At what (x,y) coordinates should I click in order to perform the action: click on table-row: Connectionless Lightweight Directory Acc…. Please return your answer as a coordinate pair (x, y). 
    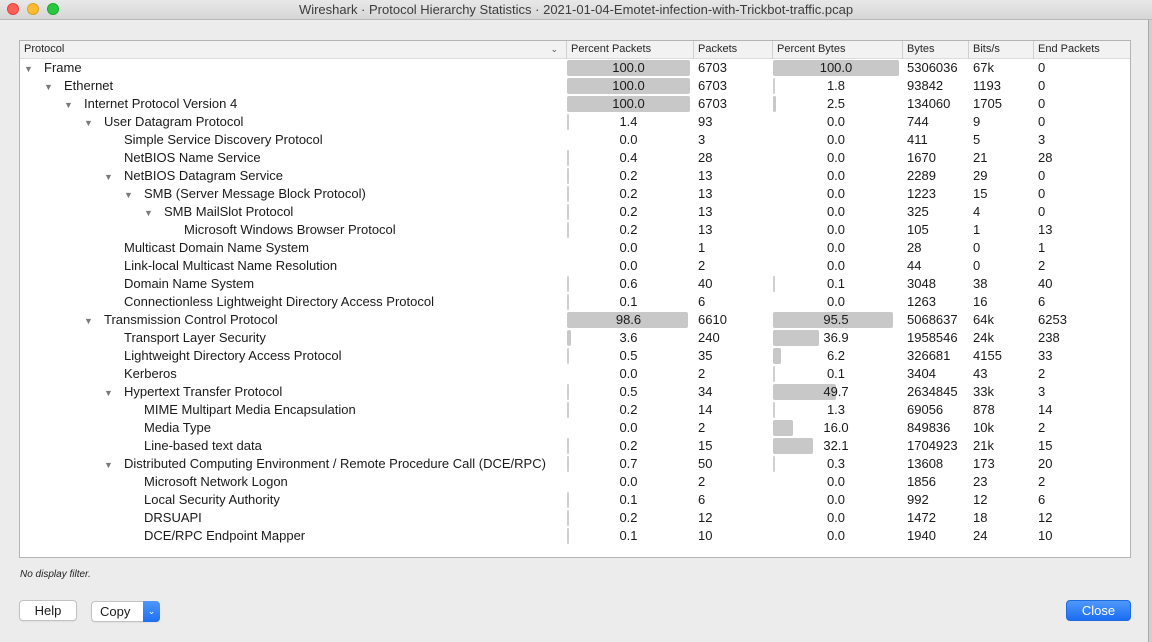
    Looking at the image, I should click on (575, 302).